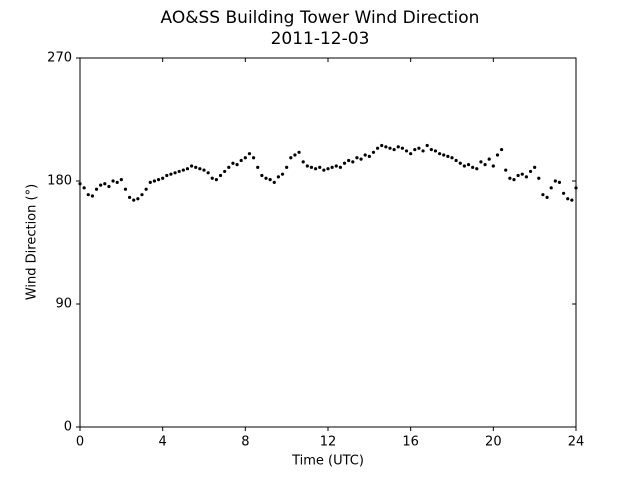 The height and width of the screenshot is (484, 640). What do you see at coordinates (328, 442) in the screenshot?
I see `x-tick-label: 12` at bounding box center [328, 442].